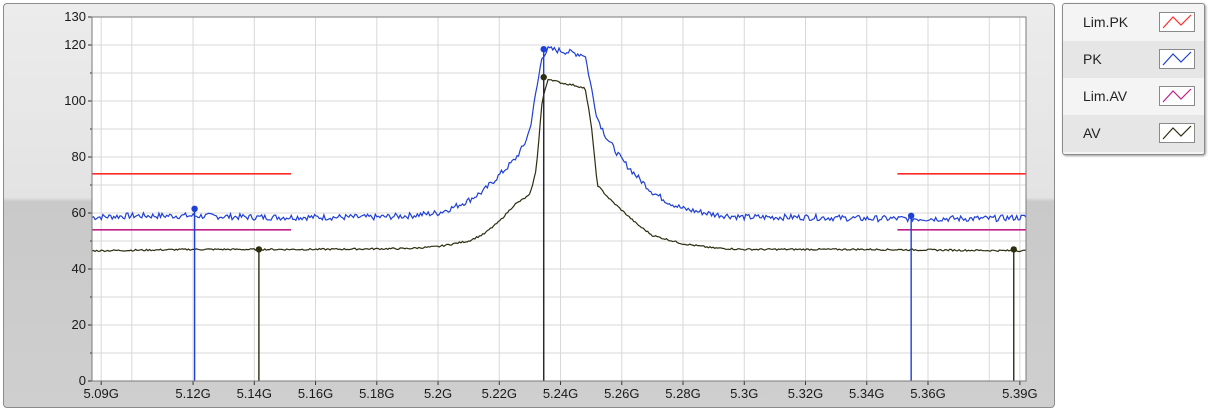 The image size is (1218, 415). I want to click on y-tick-label: 80, so click(79, 156).